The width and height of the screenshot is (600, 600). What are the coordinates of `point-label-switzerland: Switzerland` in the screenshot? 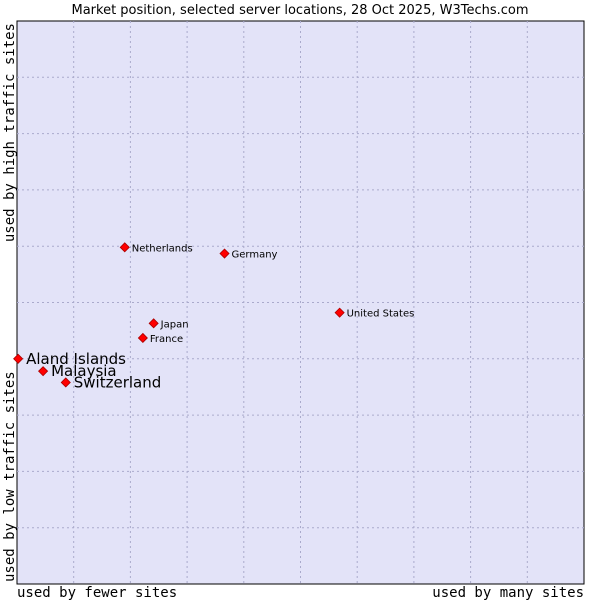 It's located at (117, 382).